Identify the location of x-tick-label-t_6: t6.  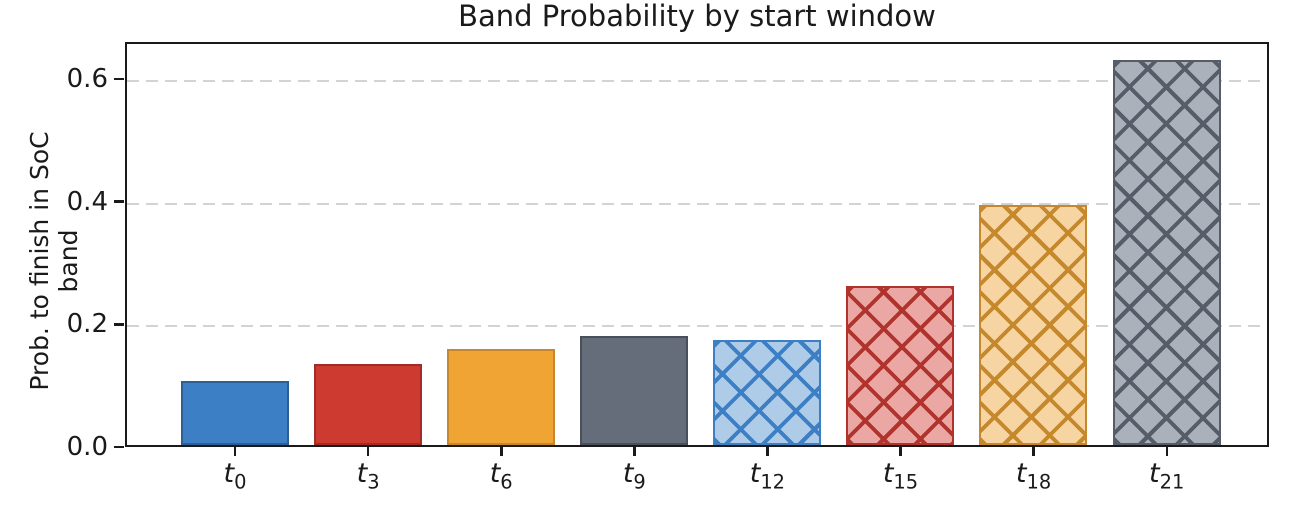
(501, 476).